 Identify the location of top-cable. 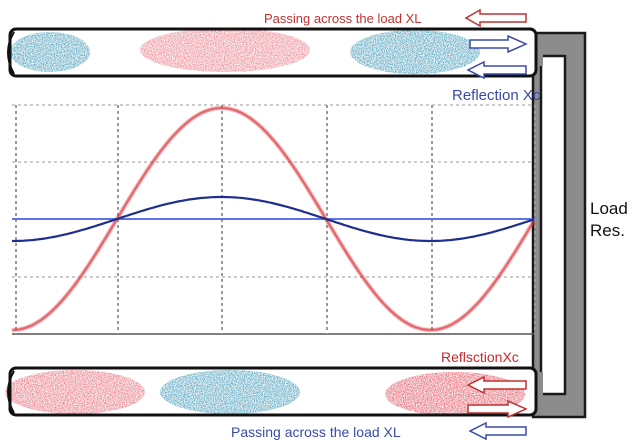
(272, 52).